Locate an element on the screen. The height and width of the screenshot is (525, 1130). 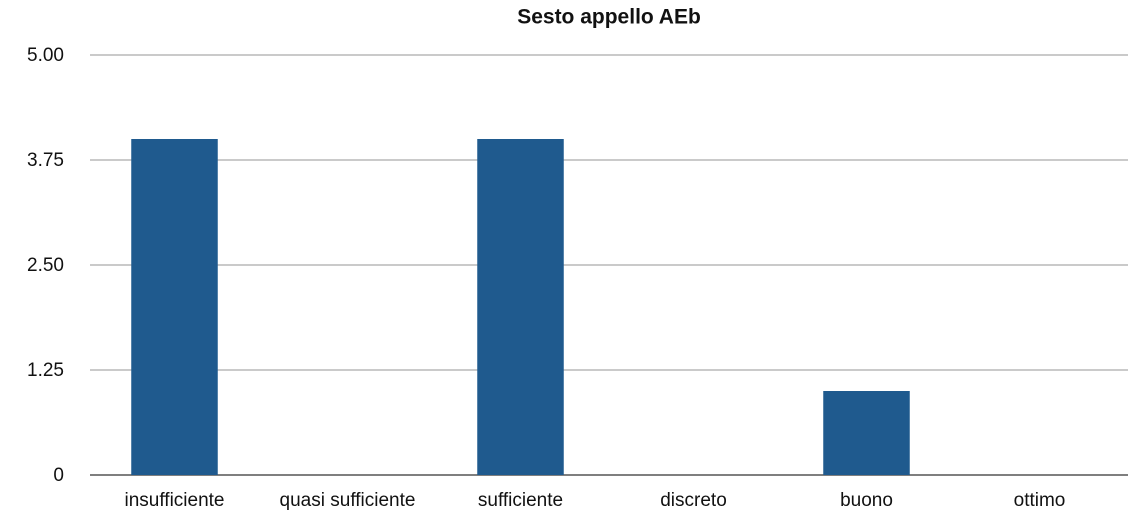
x-tick-label: insufficiente is located at coordinates (175, 500).